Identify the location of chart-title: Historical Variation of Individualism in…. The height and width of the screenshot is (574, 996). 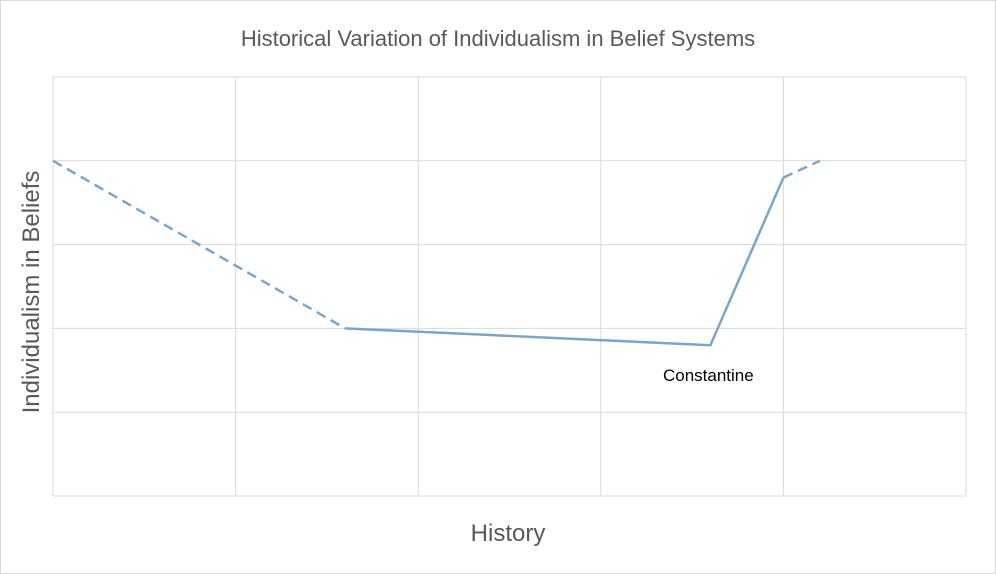
(498, 38).